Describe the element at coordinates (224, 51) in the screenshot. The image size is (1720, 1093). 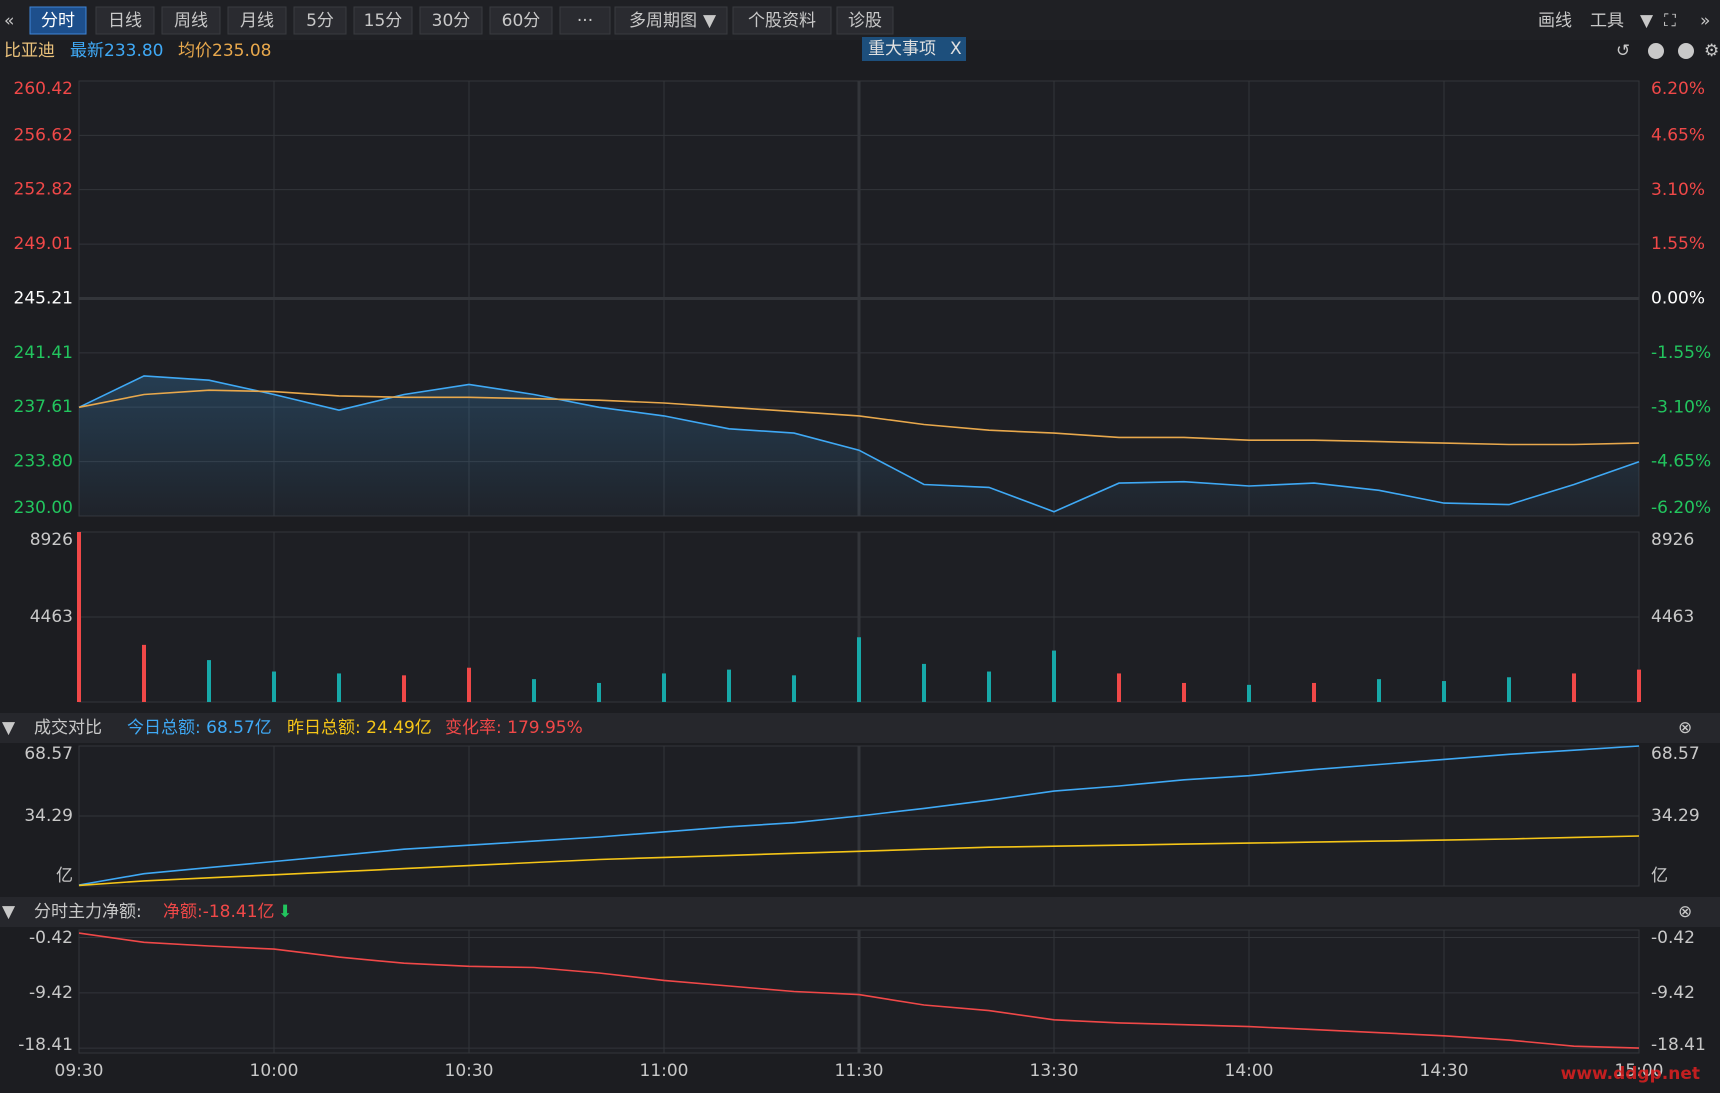
I see `average-price: 均价235.08` at that location.